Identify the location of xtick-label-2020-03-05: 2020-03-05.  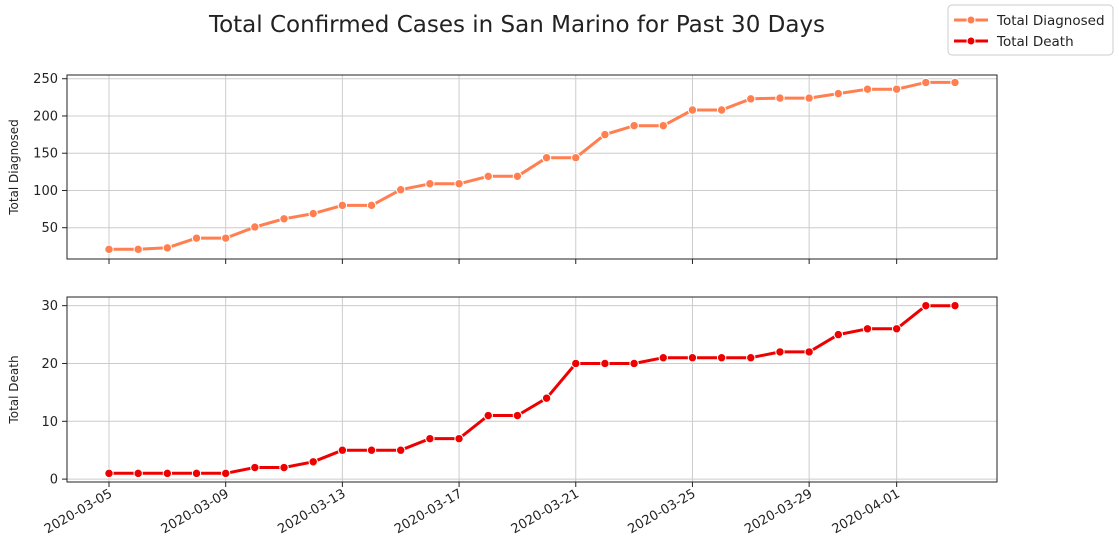
(78, 511).